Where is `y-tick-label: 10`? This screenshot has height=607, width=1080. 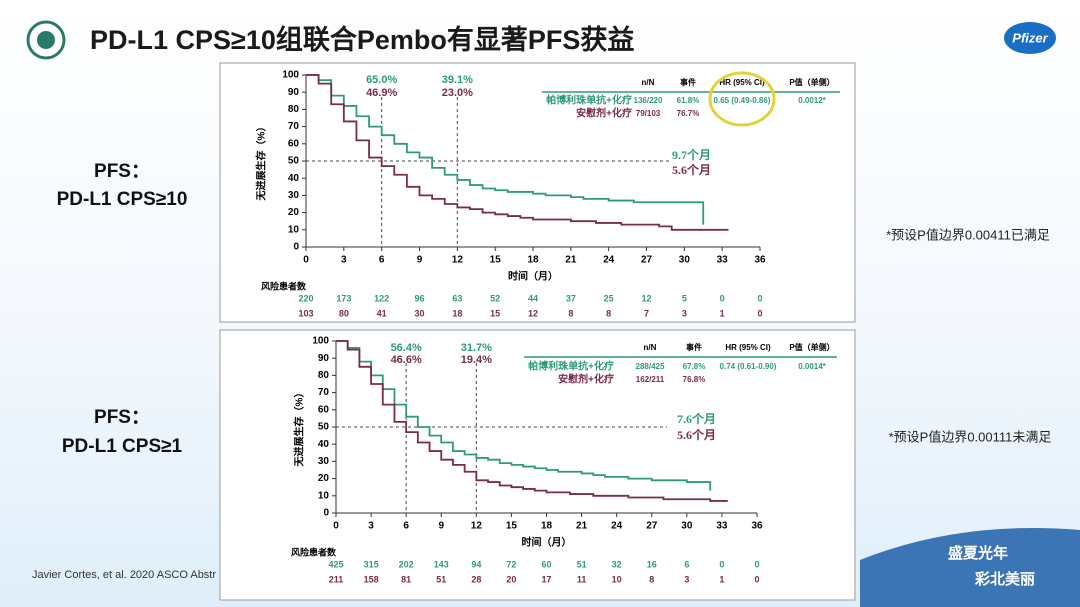
y-tick-label: 10 is located at coordinates (294, 229).